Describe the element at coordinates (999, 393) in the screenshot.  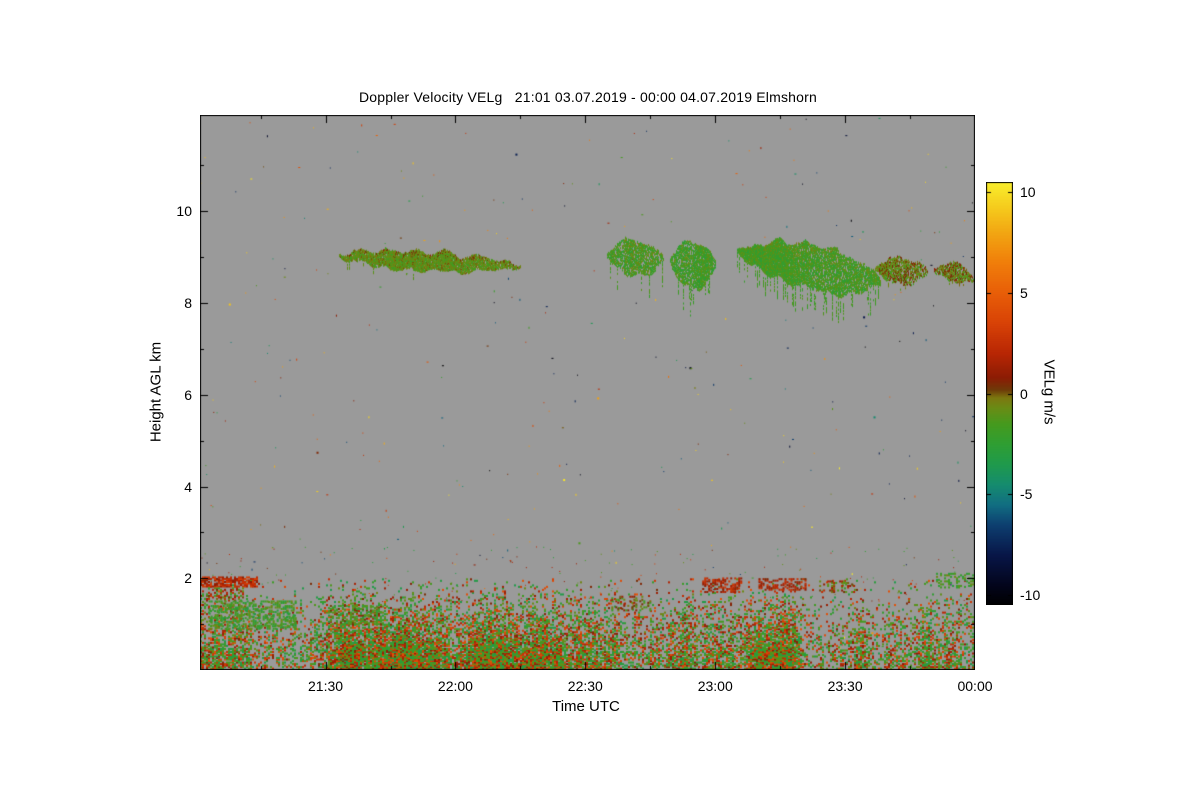
I see `colorbar` at that location.